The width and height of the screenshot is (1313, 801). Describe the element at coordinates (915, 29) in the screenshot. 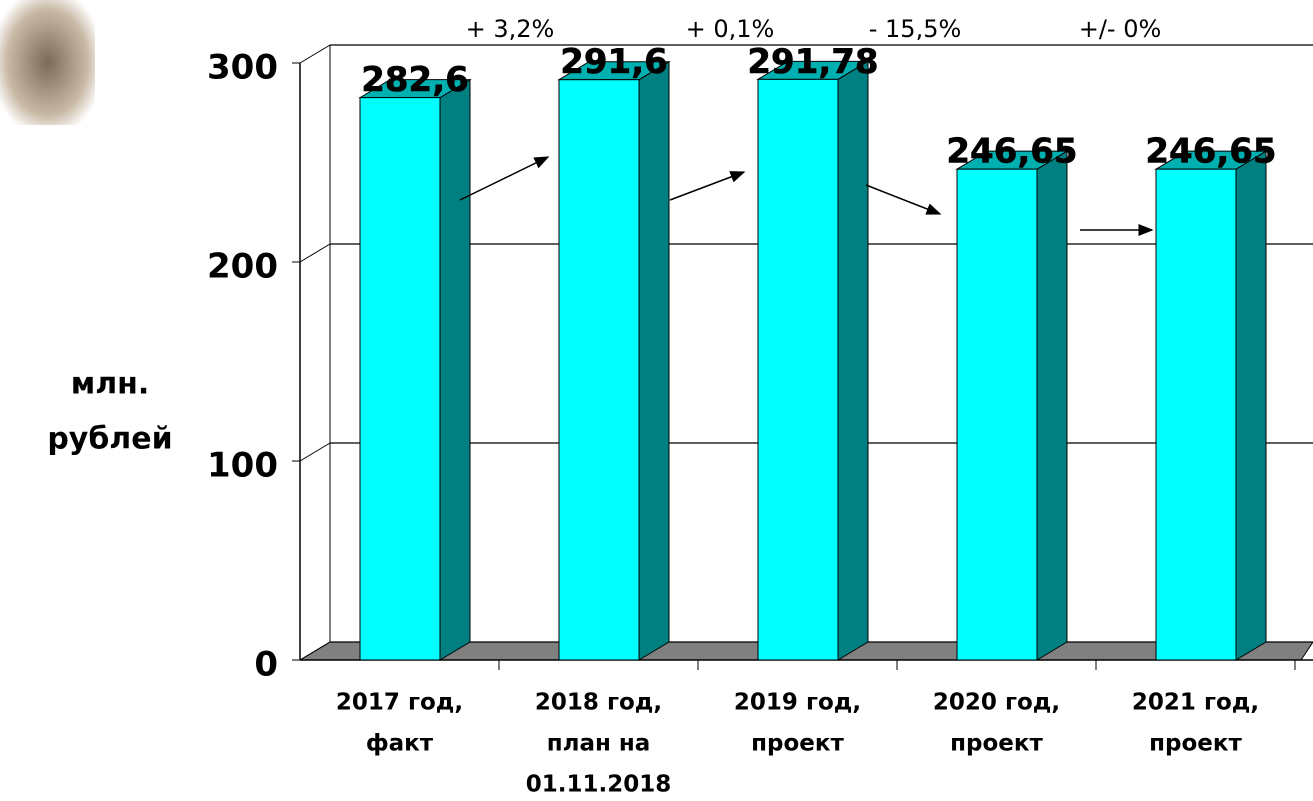

I see `change-annotation: - 15,5%` at that location.